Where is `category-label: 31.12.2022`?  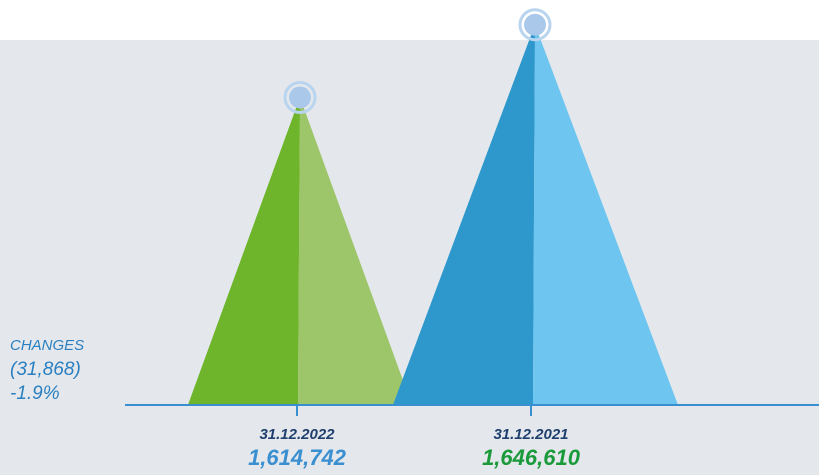
category-label: 31.12.2022 is located at coordinates (297, 434).